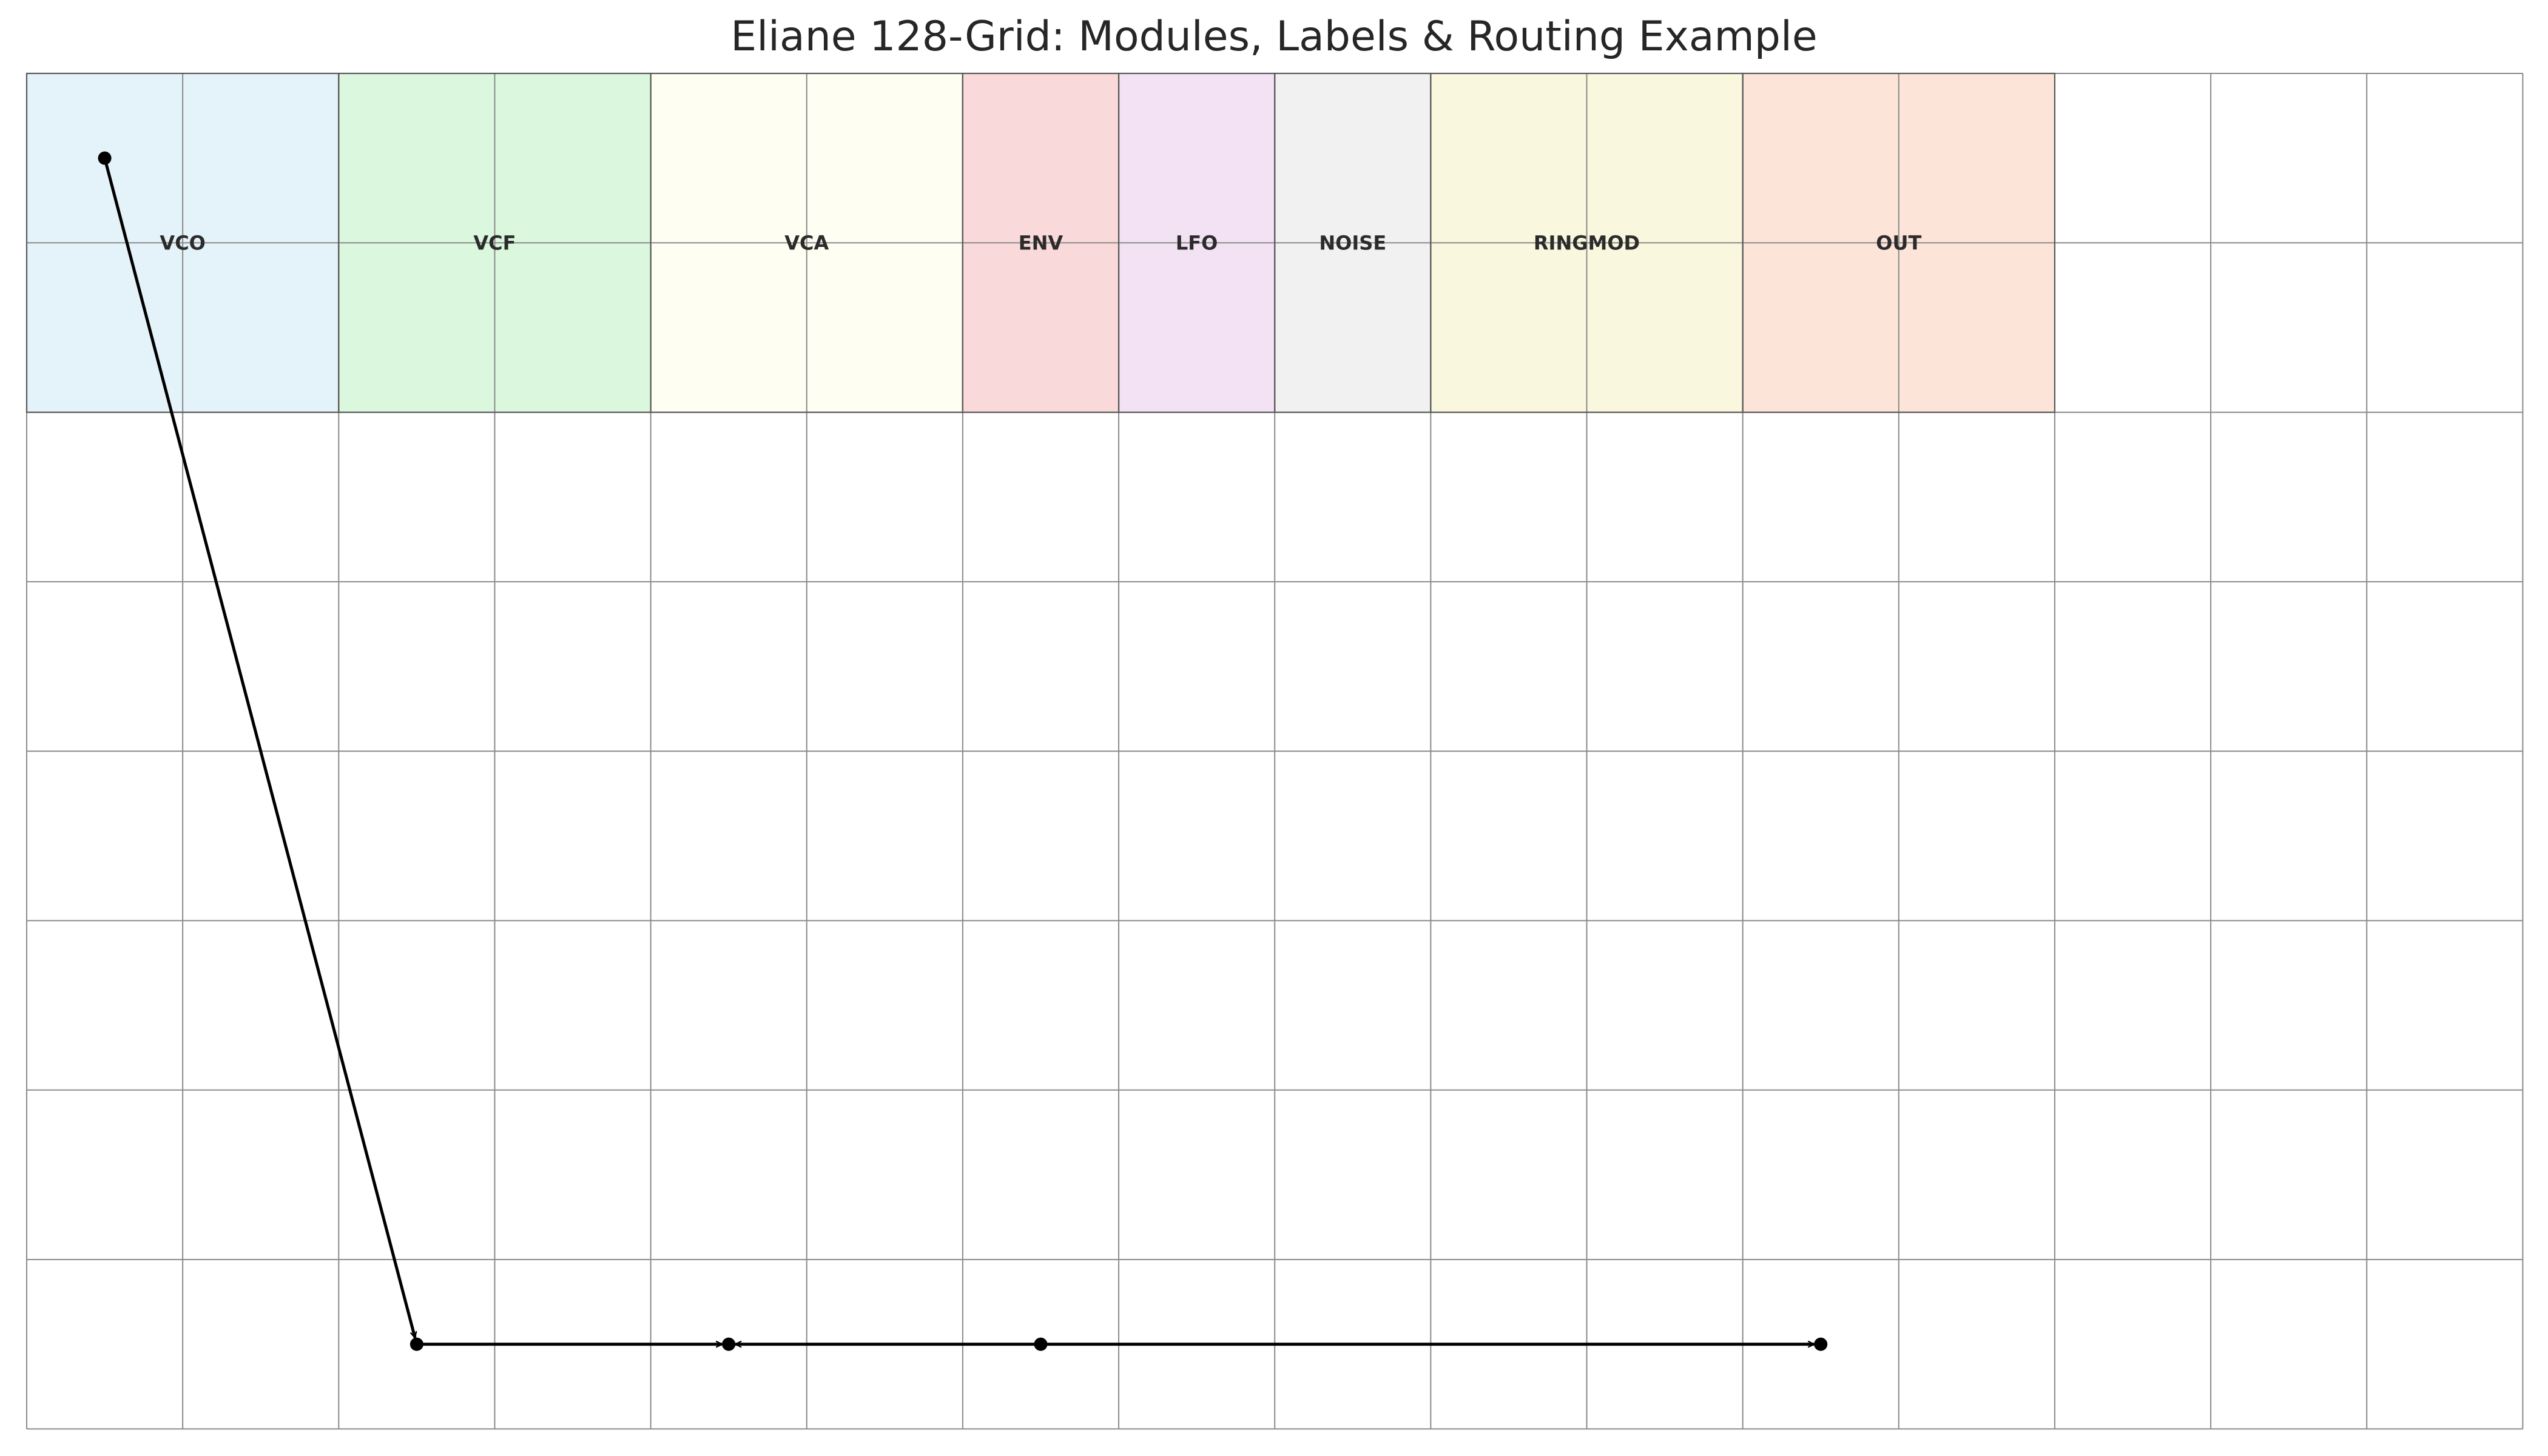  I want to click on module-label-ringmod: RINGMOD, so click(1587, 242).